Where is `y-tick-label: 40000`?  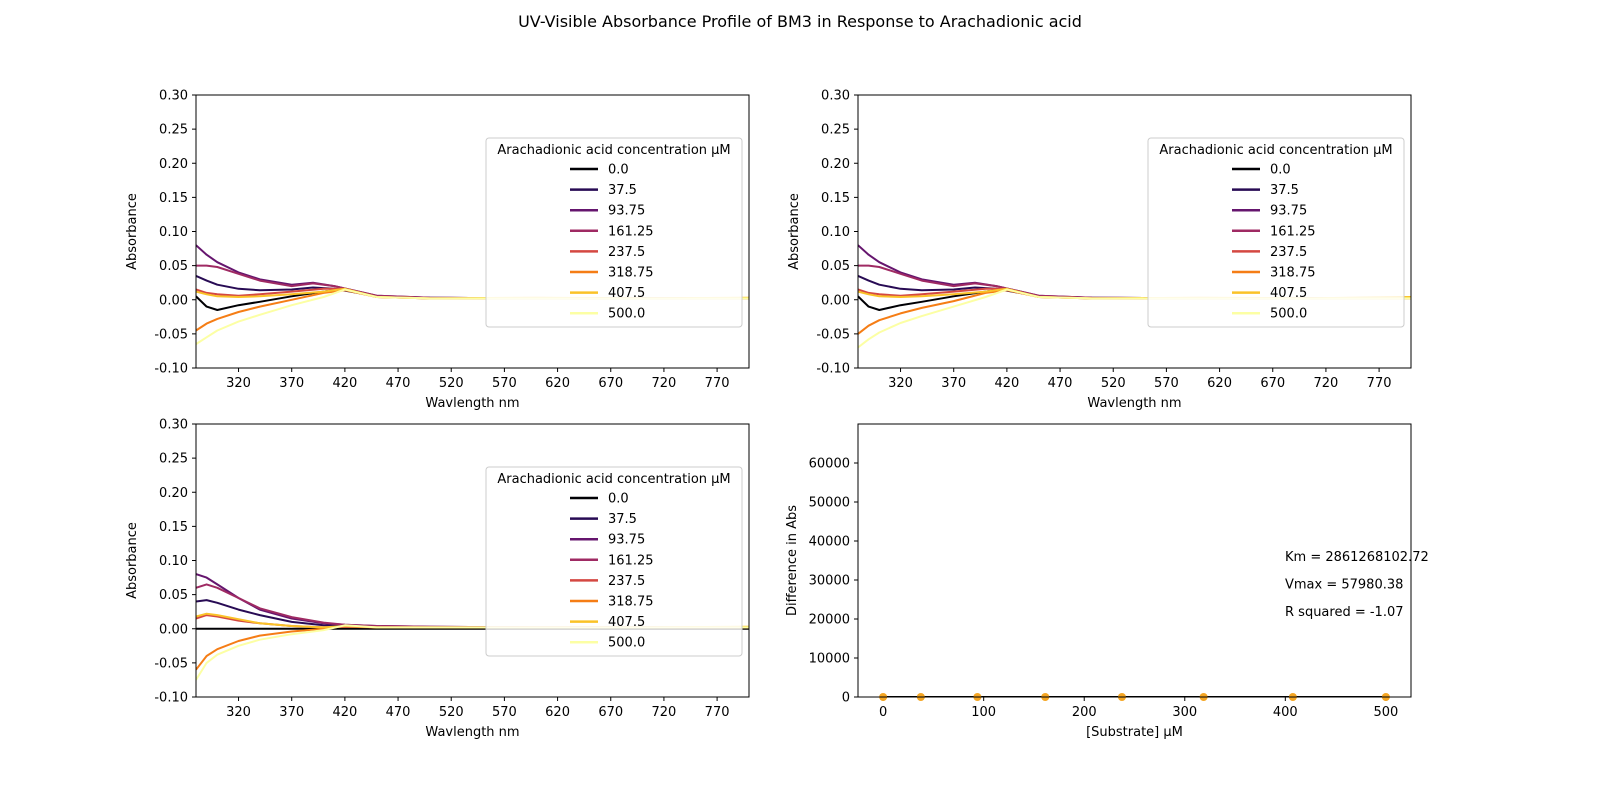
y-tick-label: 40000 is located at coordinates (829, 542).